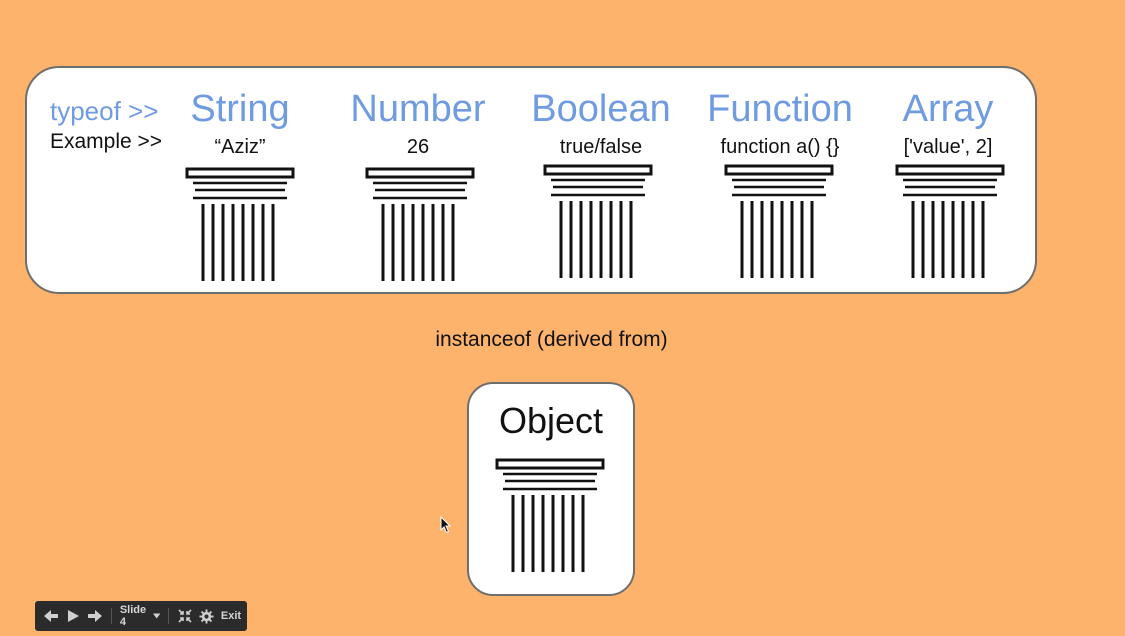  I want to click on exit-fullscreen-button, so click(185, 616).